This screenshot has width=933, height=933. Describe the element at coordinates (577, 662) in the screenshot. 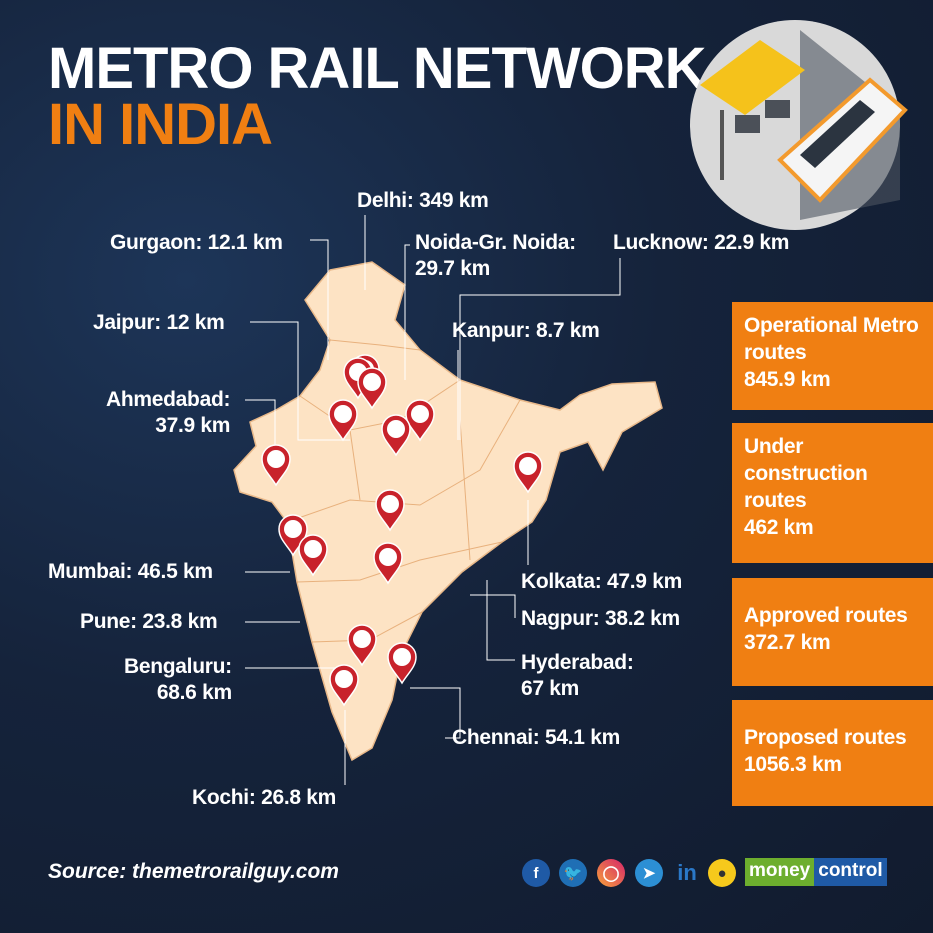

I see `city-name: Hyderabad:` at that location.